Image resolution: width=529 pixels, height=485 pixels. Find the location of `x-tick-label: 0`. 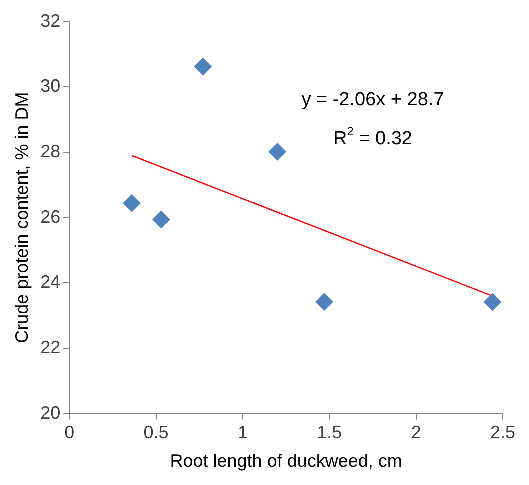

x-tick-label: 0 is located at coordinates (69, 432).